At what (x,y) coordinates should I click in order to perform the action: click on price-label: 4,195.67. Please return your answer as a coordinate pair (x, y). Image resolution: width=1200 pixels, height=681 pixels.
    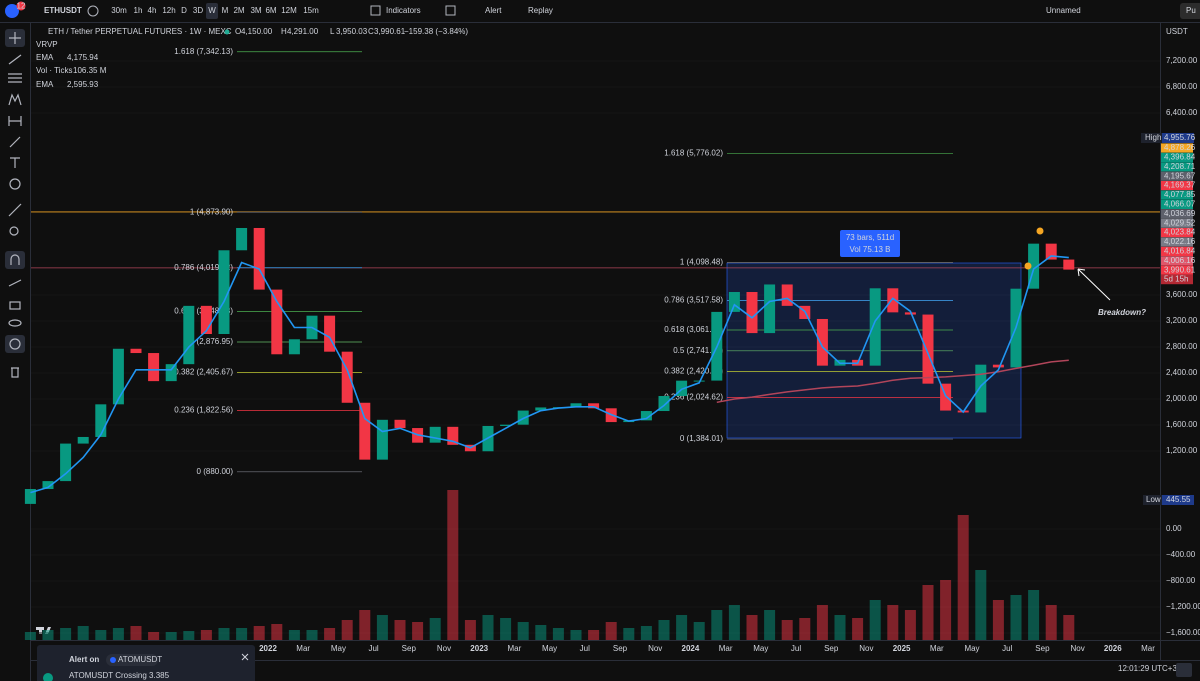
    Looking at the image, I should click on (1180, 175).